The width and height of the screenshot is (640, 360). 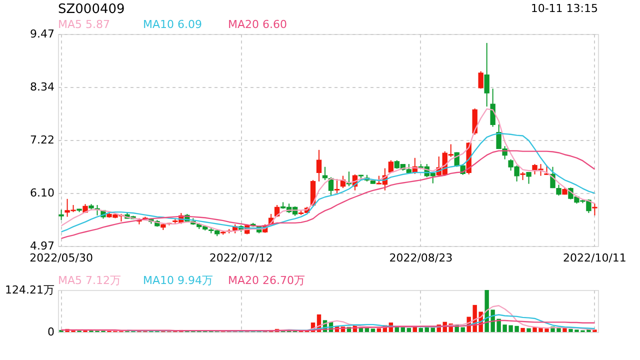 What do you see at coordinates (29, 290) in the screenshot?
I see `y-tick-label: 124.21万` at bounding box center [29, 290].